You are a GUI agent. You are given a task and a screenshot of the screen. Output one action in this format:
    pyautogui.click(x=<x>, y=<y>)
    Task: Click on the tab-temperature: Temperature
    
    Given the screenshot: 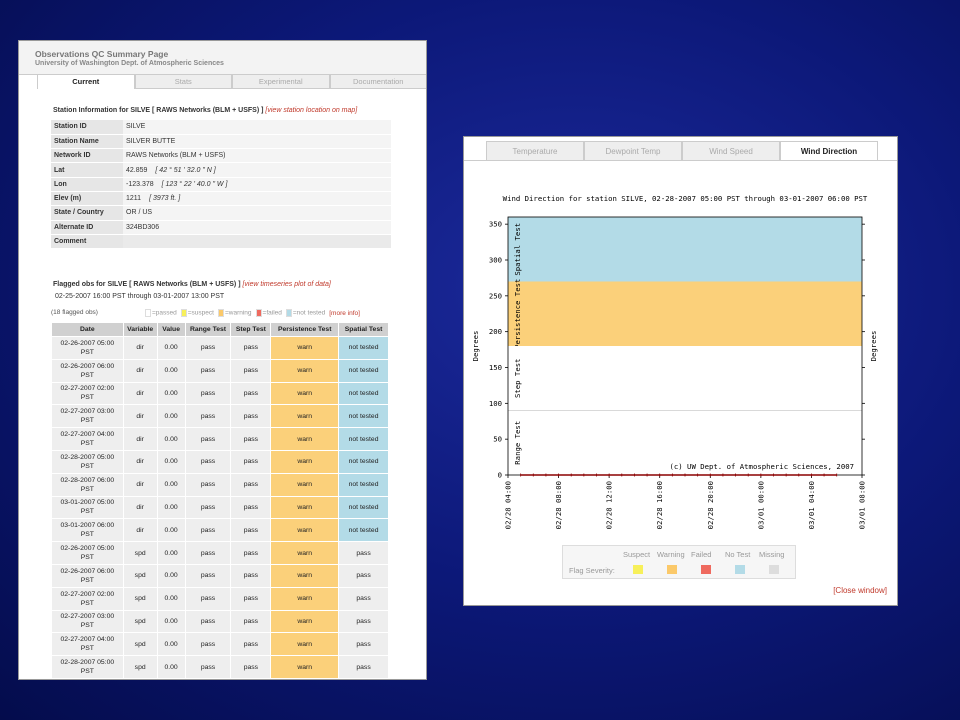 What is the action you would take?
    pyautogui.click(x=535, y=151)
    